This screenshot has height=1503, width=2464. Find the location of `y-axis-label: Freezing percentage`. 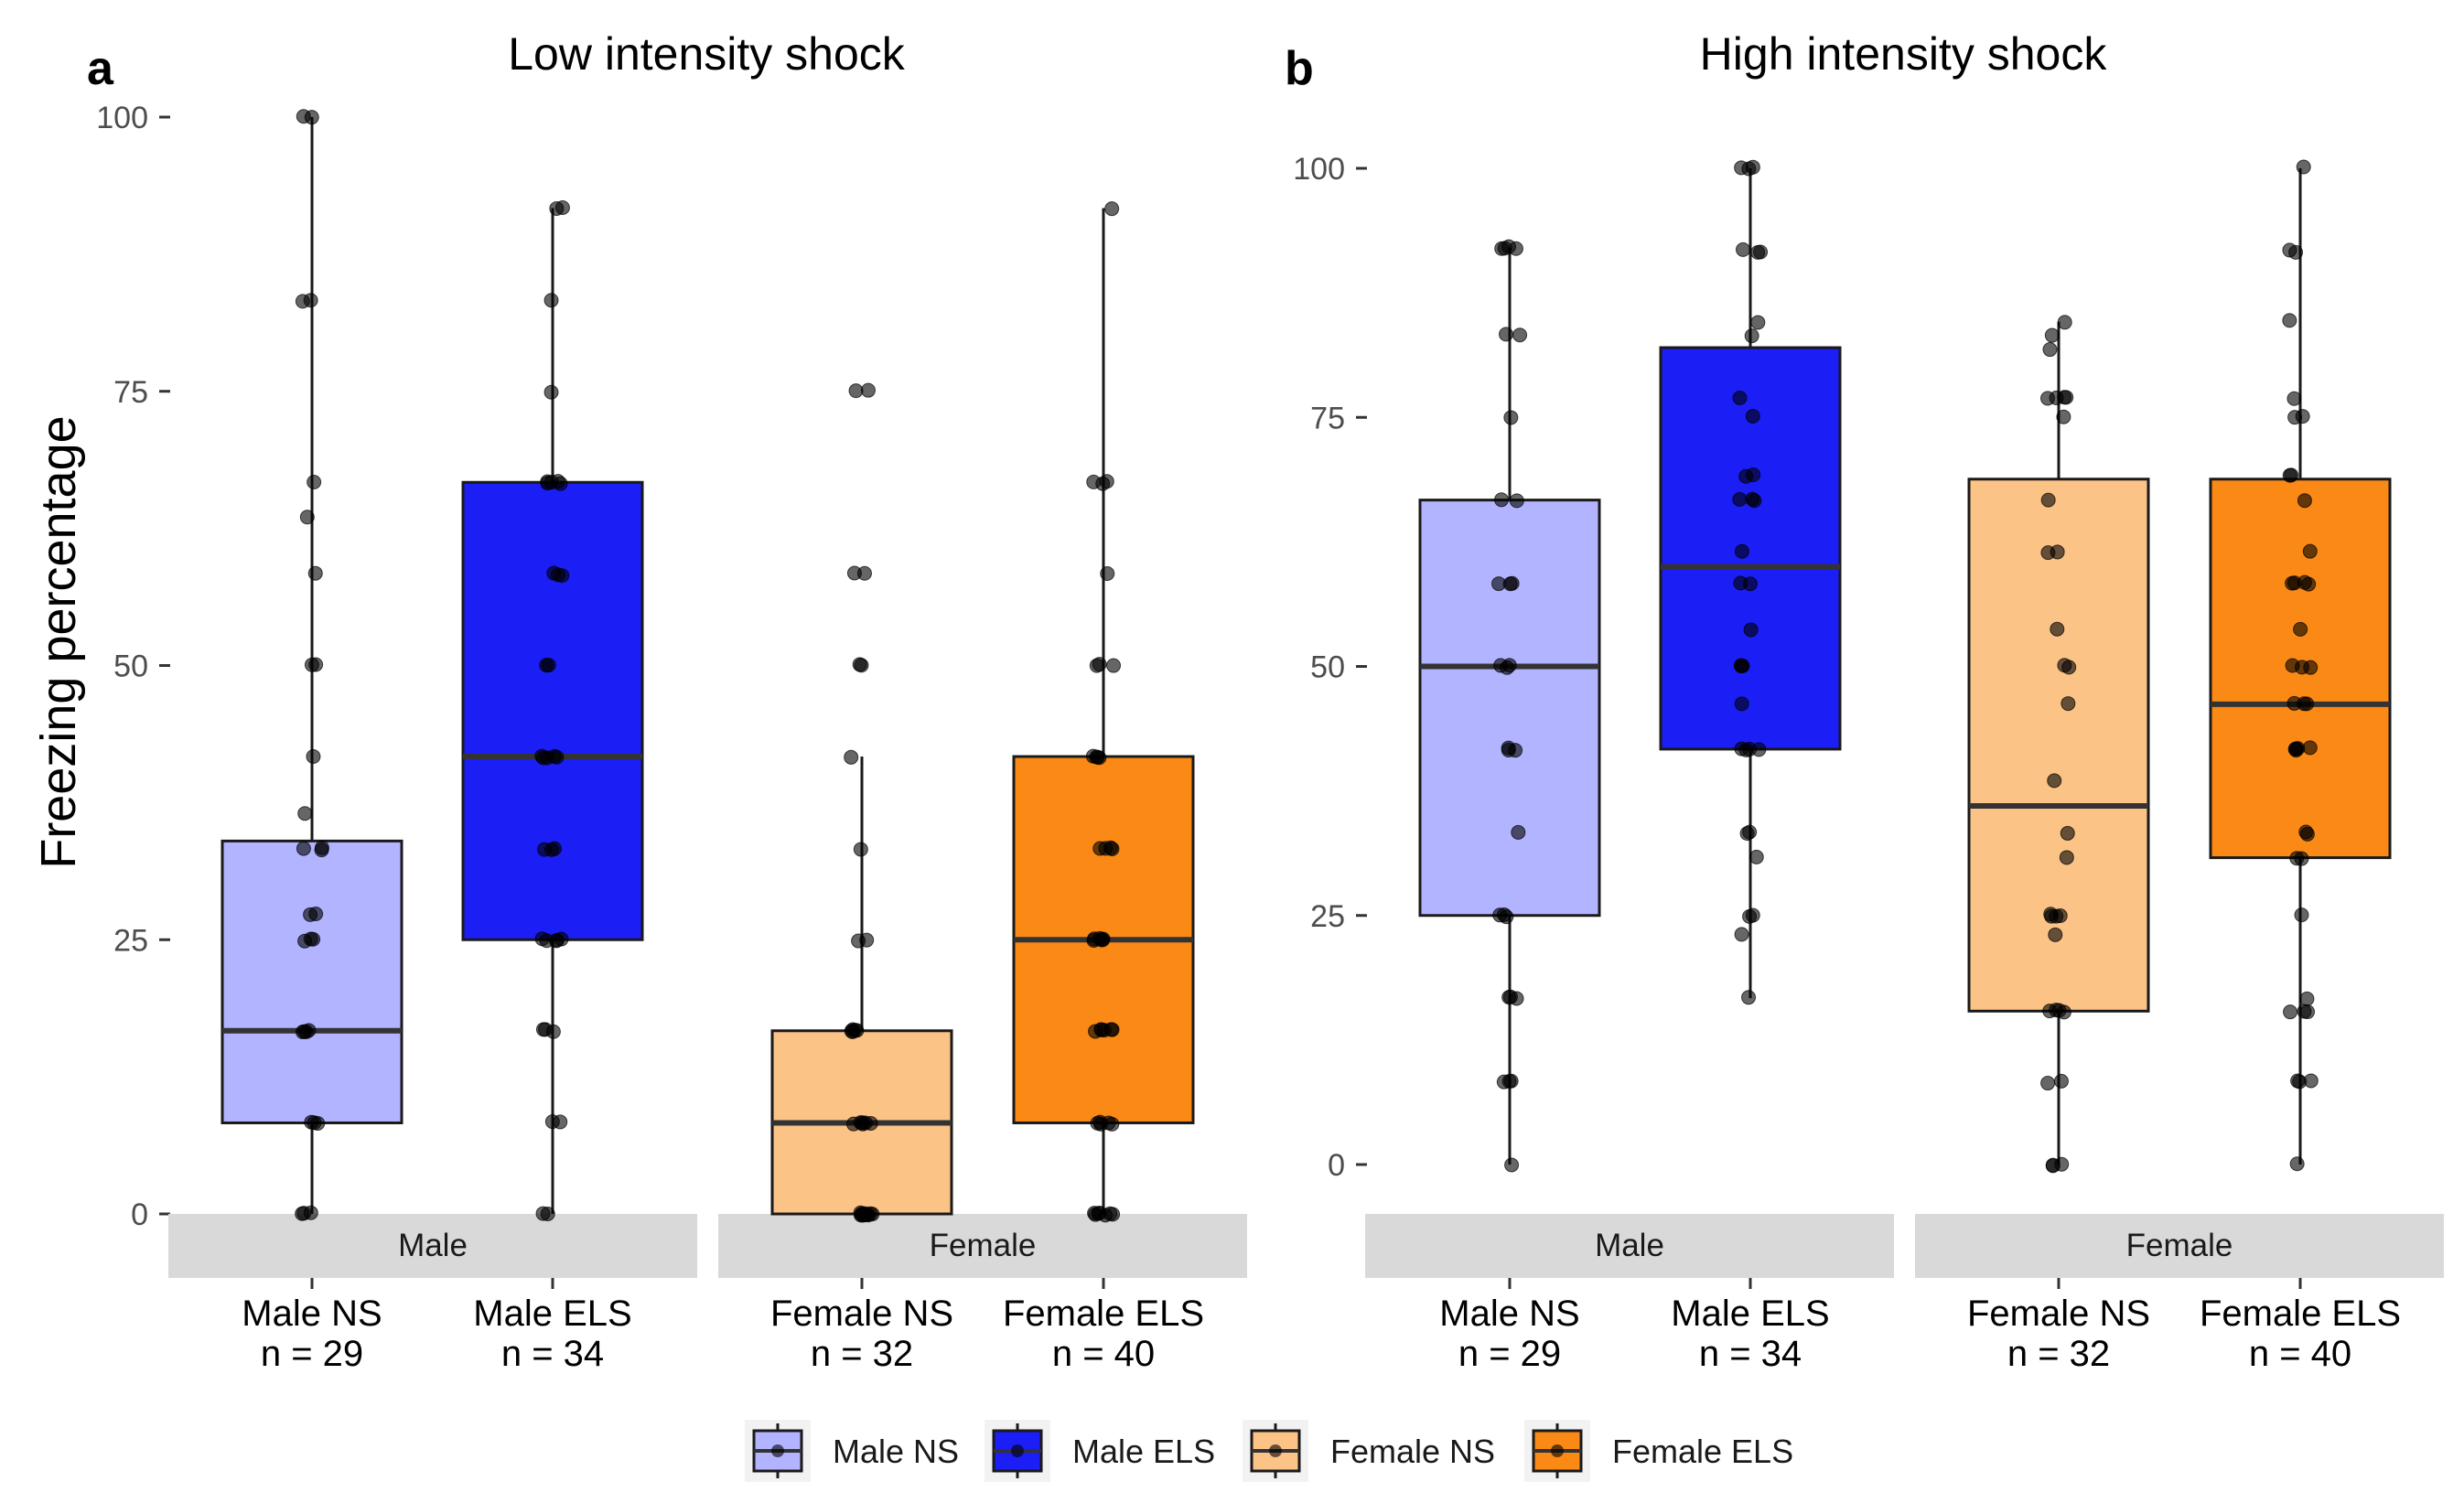

y-axis-label: Freezing percentage is located at coordinates (59, 641).